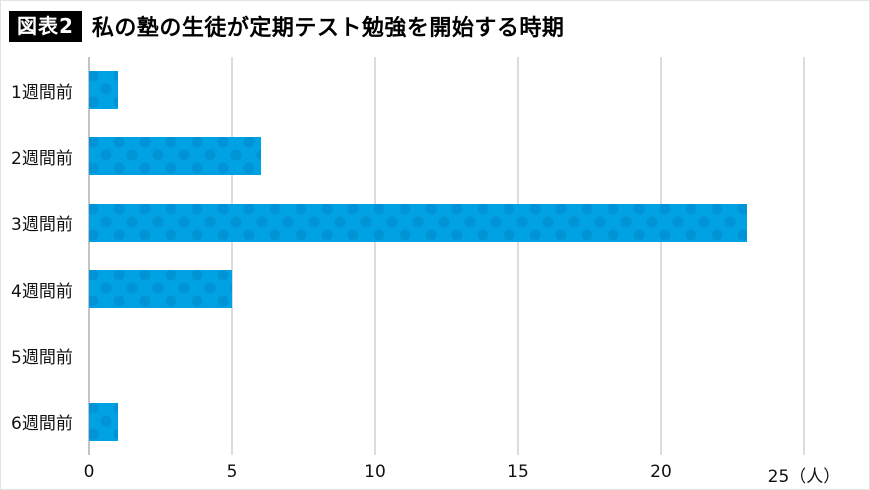  I want to click on bar-row: 5週間前, so click(435, 355).